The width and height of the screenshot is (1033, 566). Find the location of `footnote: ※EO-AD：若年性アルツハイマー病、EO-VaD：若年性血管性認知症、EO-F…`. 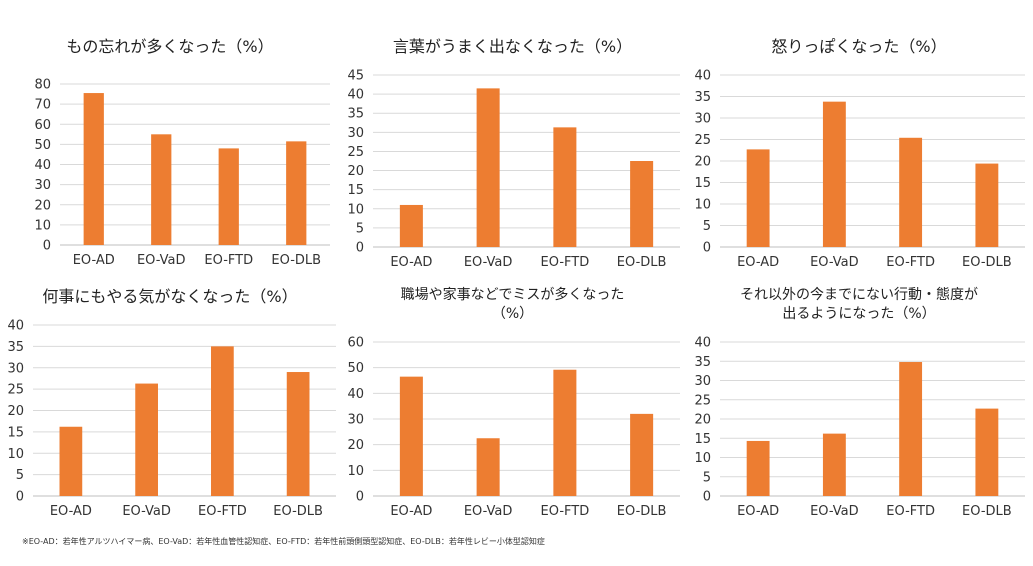

footnote: ※EO-AD：若年性アルツハイマー病、EO-VaD：若年性血管性認知症、EO-F… is located at coordinates (283, 541).